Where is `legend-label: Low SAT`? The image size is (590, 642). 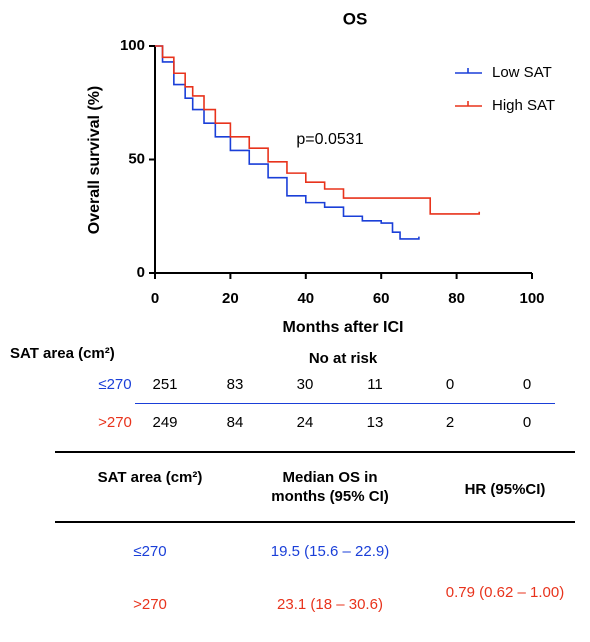
legend-label: Low SAT is located at coordinates (522, 72).